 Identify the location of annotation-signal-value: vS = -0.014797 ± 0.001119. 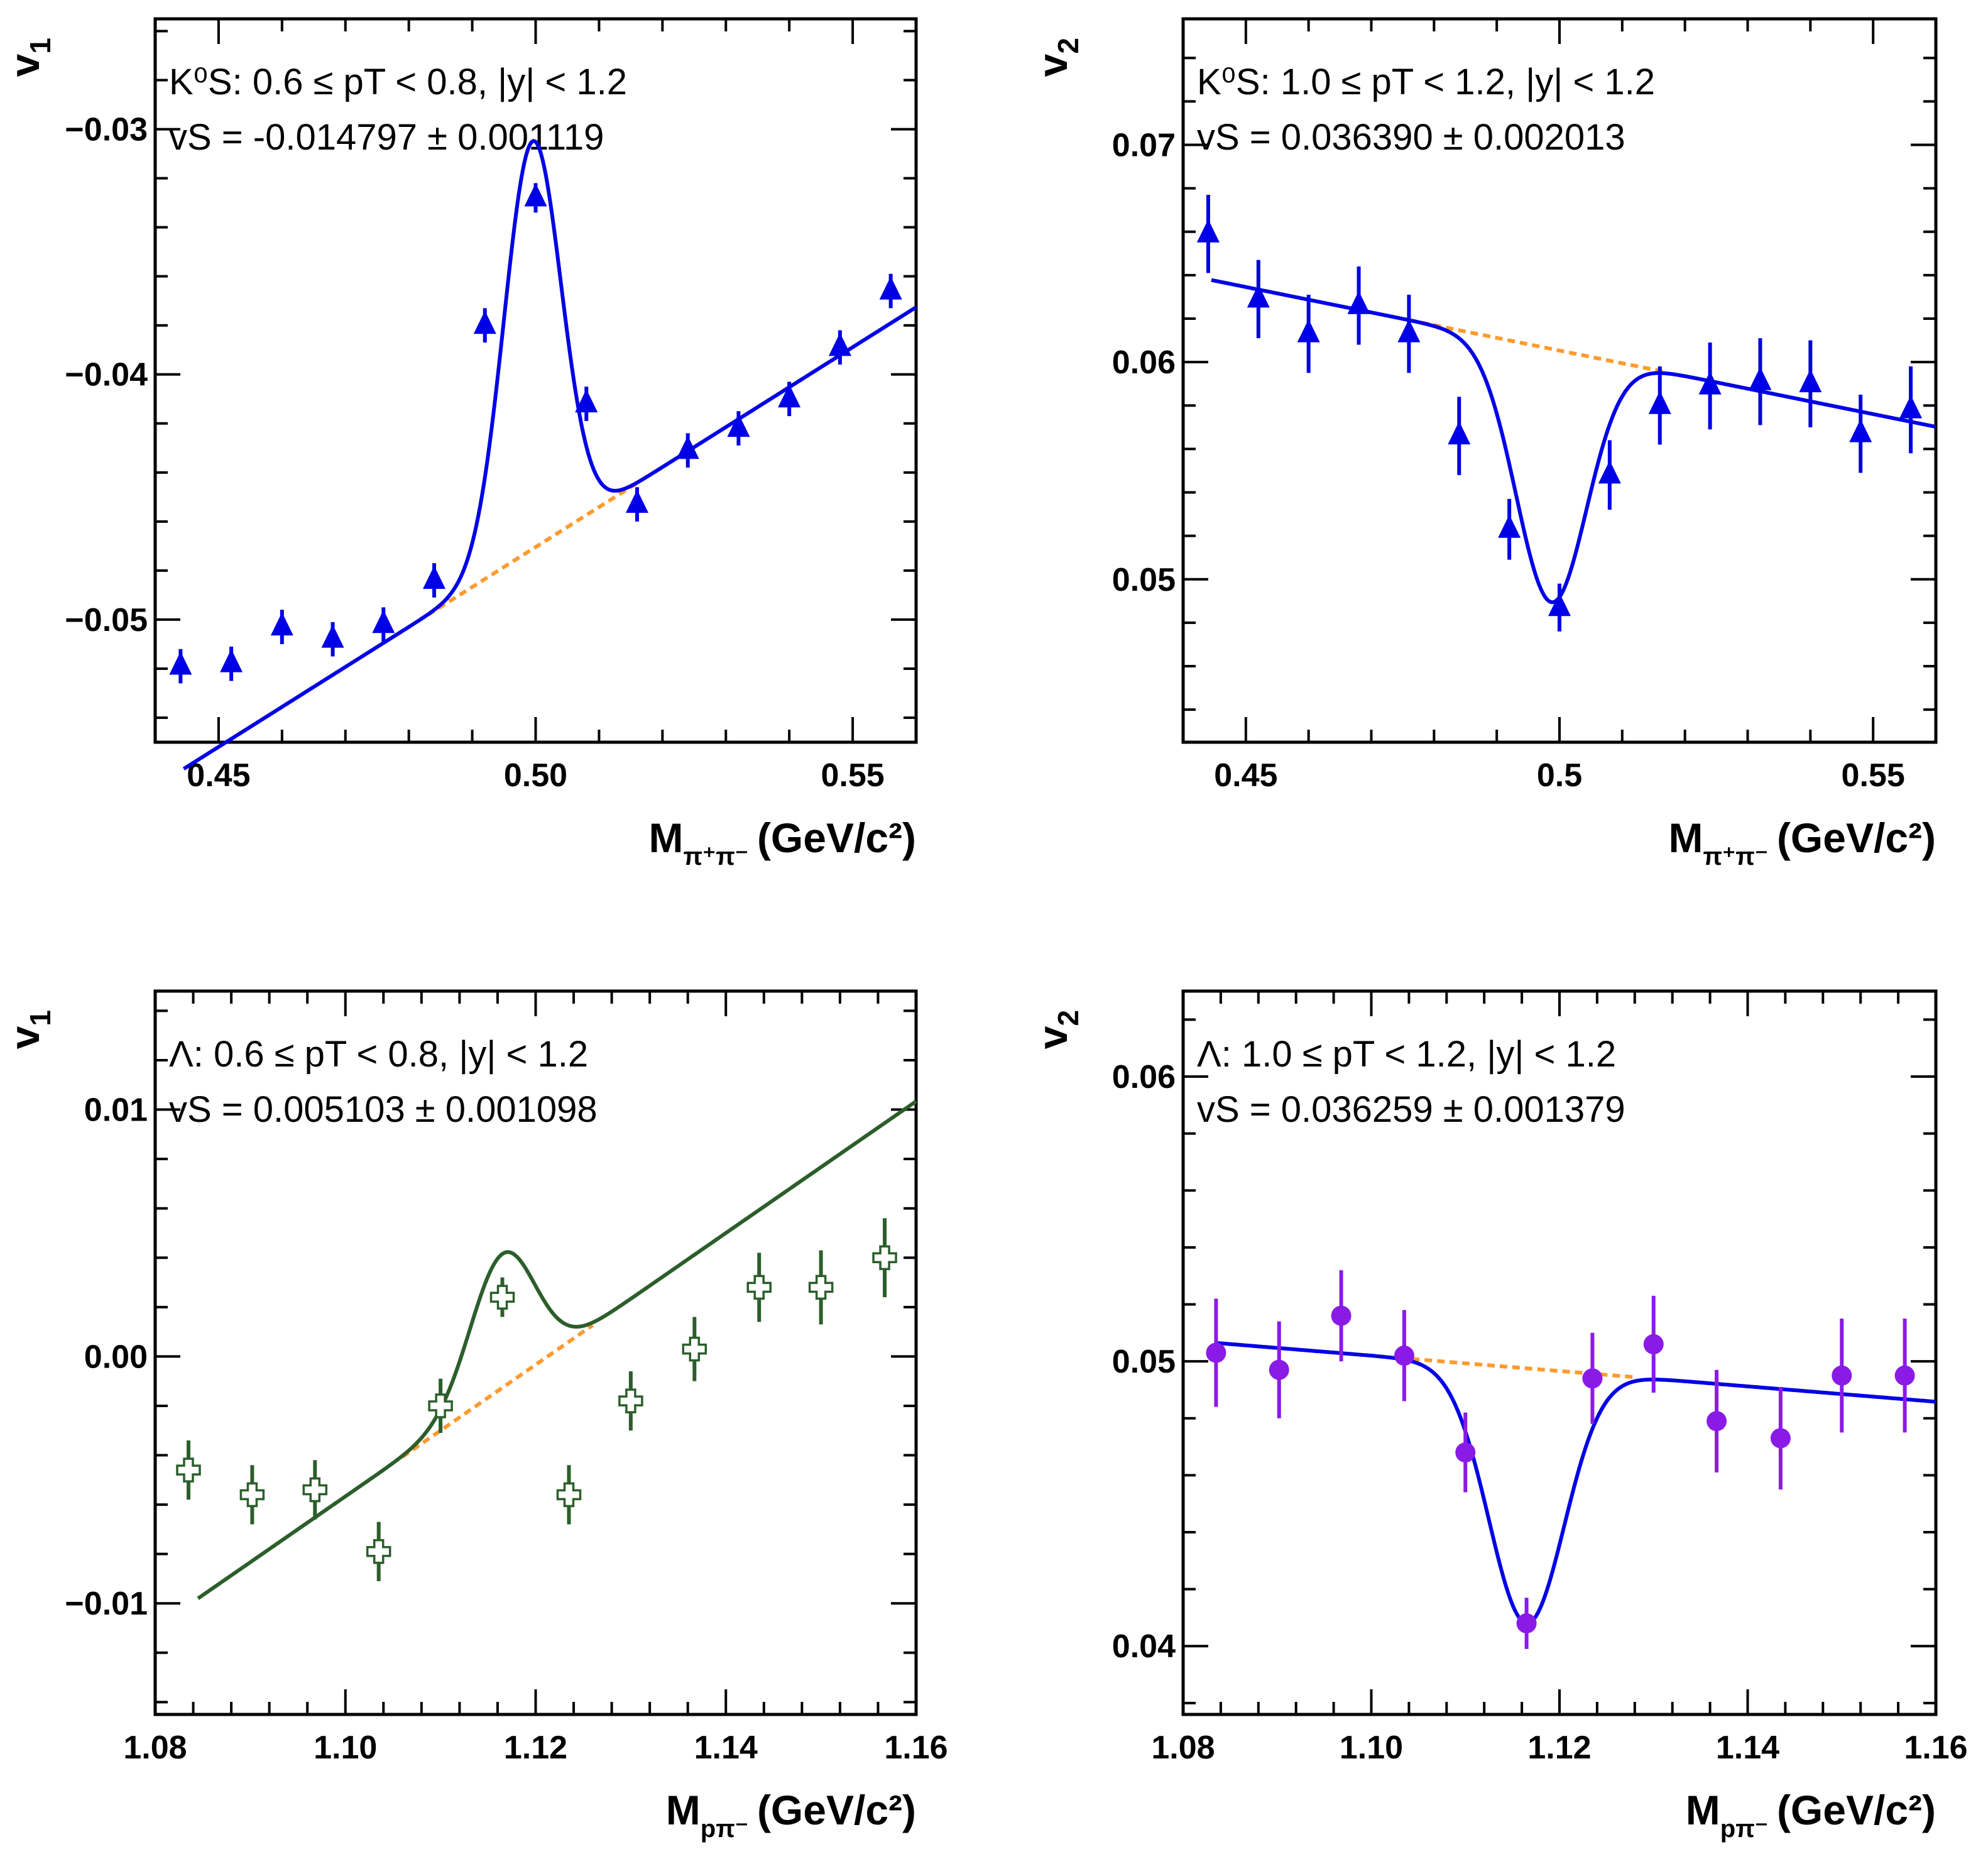
(387, 137).